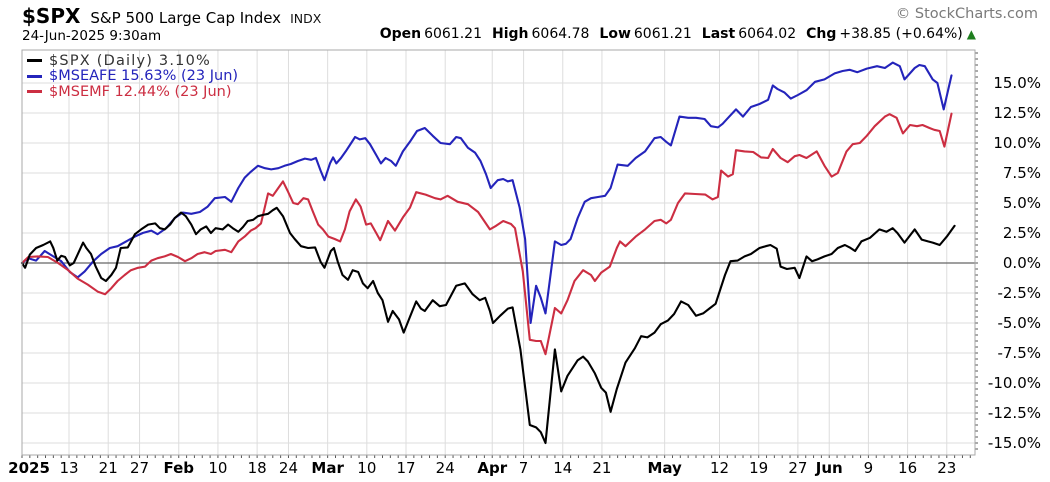 The width and height of the screenshot is (1050, 482). I want to click on x-axis-label: 13, so click(68, 468).